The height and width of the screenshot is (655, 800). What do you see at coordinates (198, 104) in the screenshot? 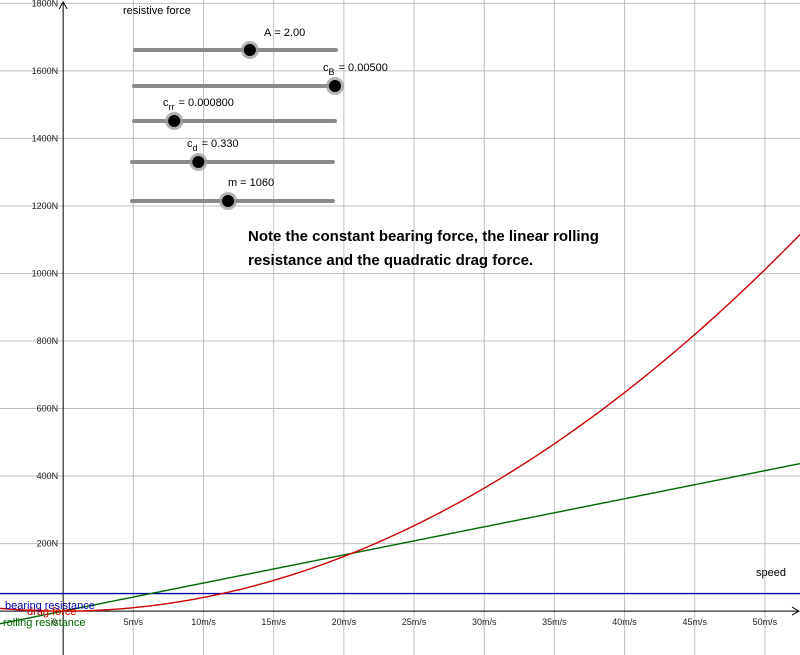
I see `slider-label: crr = 0.000800` at bounding box center [198, 104].